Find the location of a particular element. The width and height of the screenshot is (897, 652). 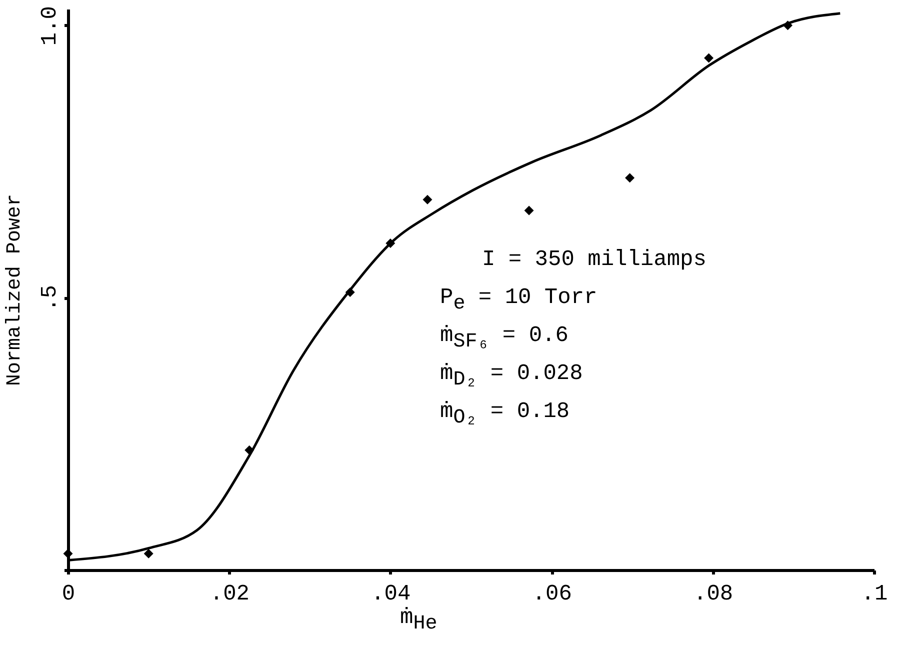

x-tick-label: .08 is located at coordinates (713, 594).